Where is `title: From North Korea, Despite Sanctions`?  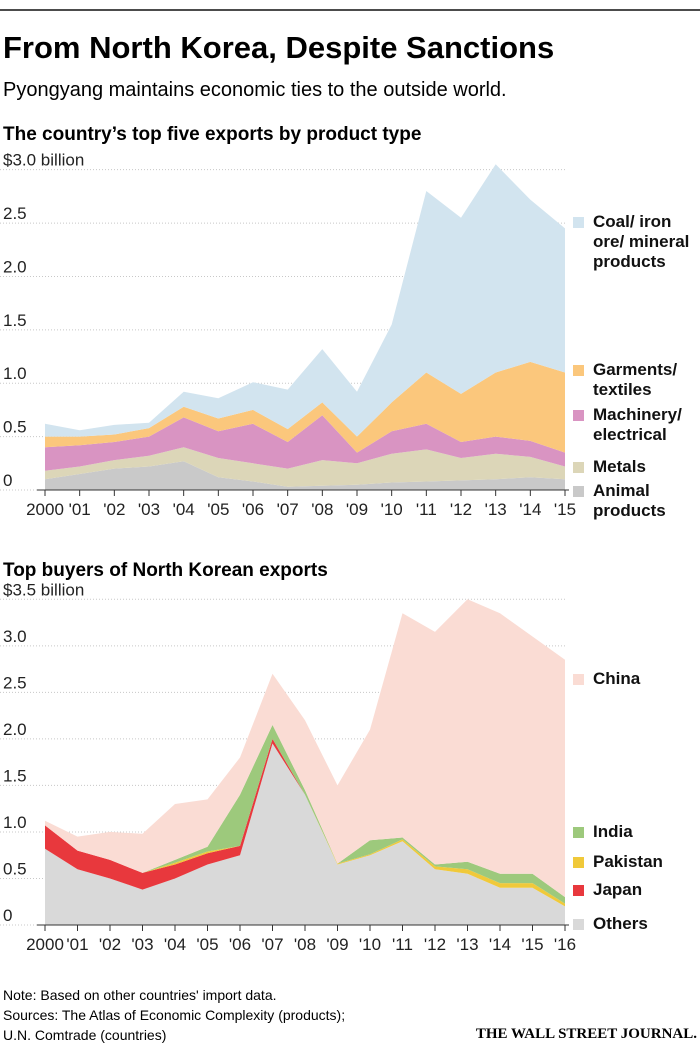
title: From North Korea, Despite Sanctions is located at coordinates (278, 47).